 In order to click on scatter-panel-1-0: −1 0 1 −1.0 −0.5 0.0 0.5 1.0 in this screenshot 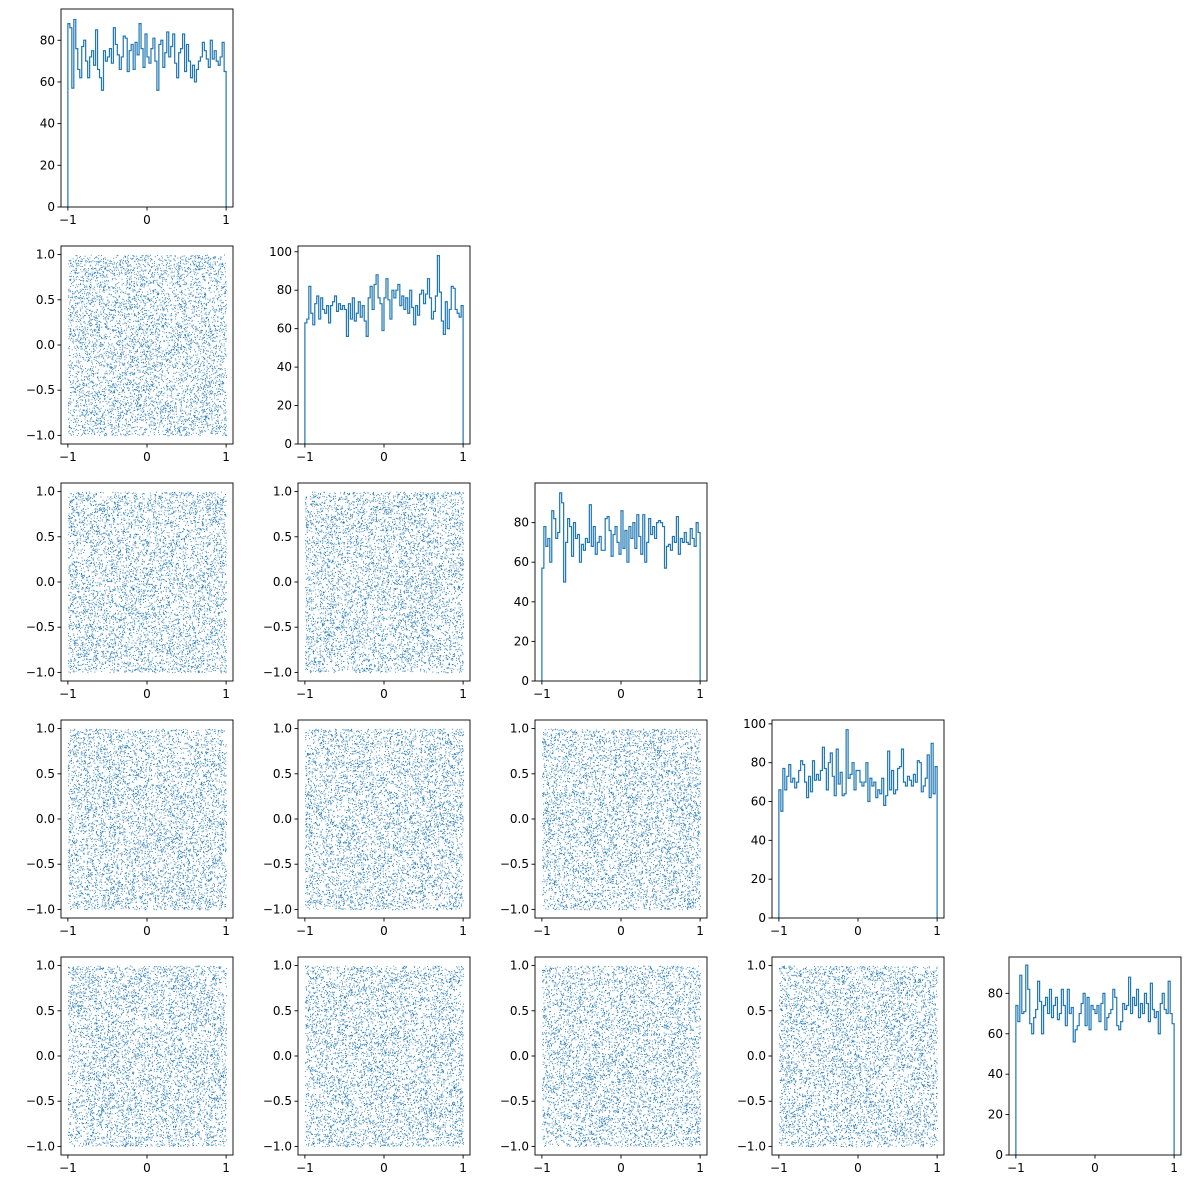, I will do `click(130, 354)`.